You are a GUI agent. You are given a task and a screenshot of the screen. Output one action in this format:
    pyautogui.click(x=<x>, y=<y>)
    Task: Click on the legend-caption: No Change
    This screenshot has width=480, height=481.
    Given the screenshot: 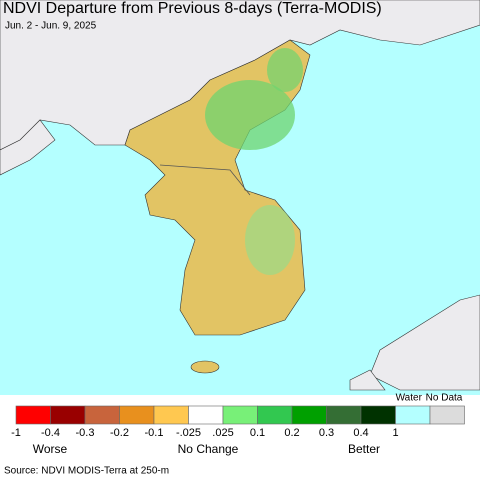 What is the action you would take?
    pyautogui.click(x=208, y=449)
    